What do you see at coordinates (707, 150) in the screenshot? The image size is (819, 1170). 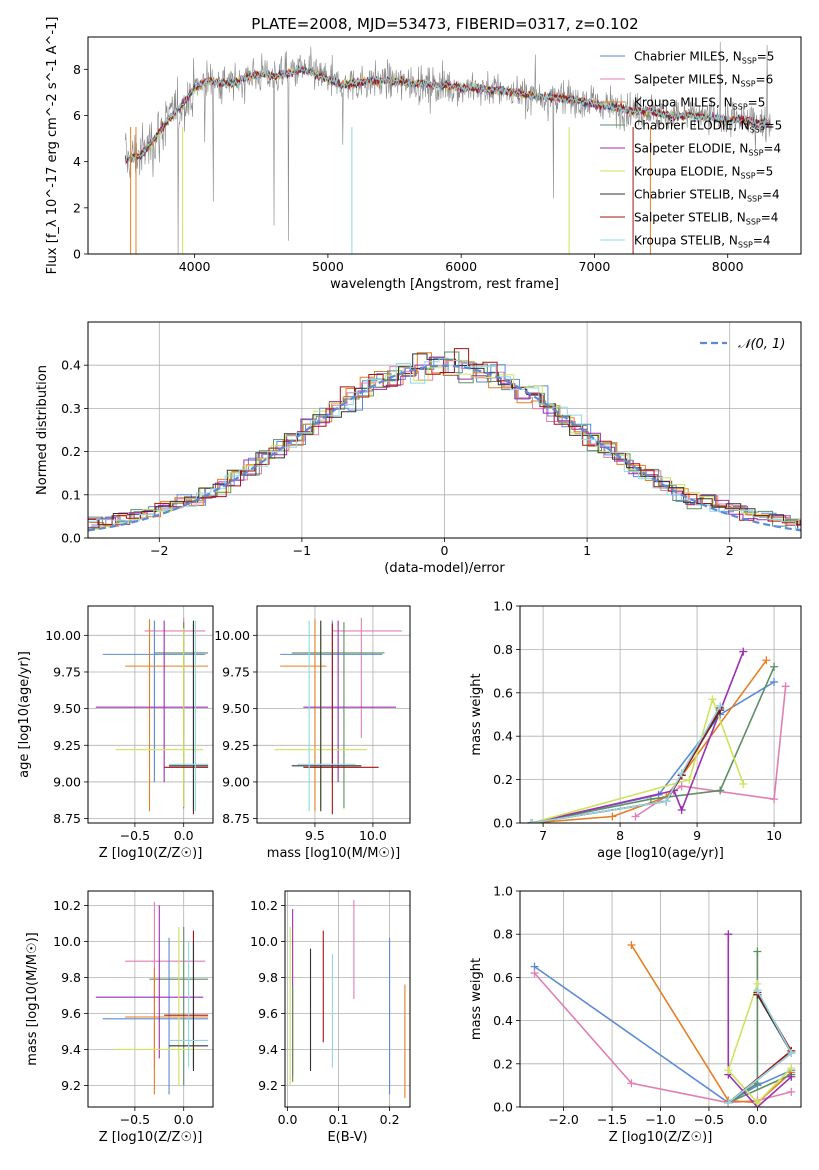 I see `legend-entry: Salpeter ELODIE, NSSP=4` at bounding box center [707, 150].